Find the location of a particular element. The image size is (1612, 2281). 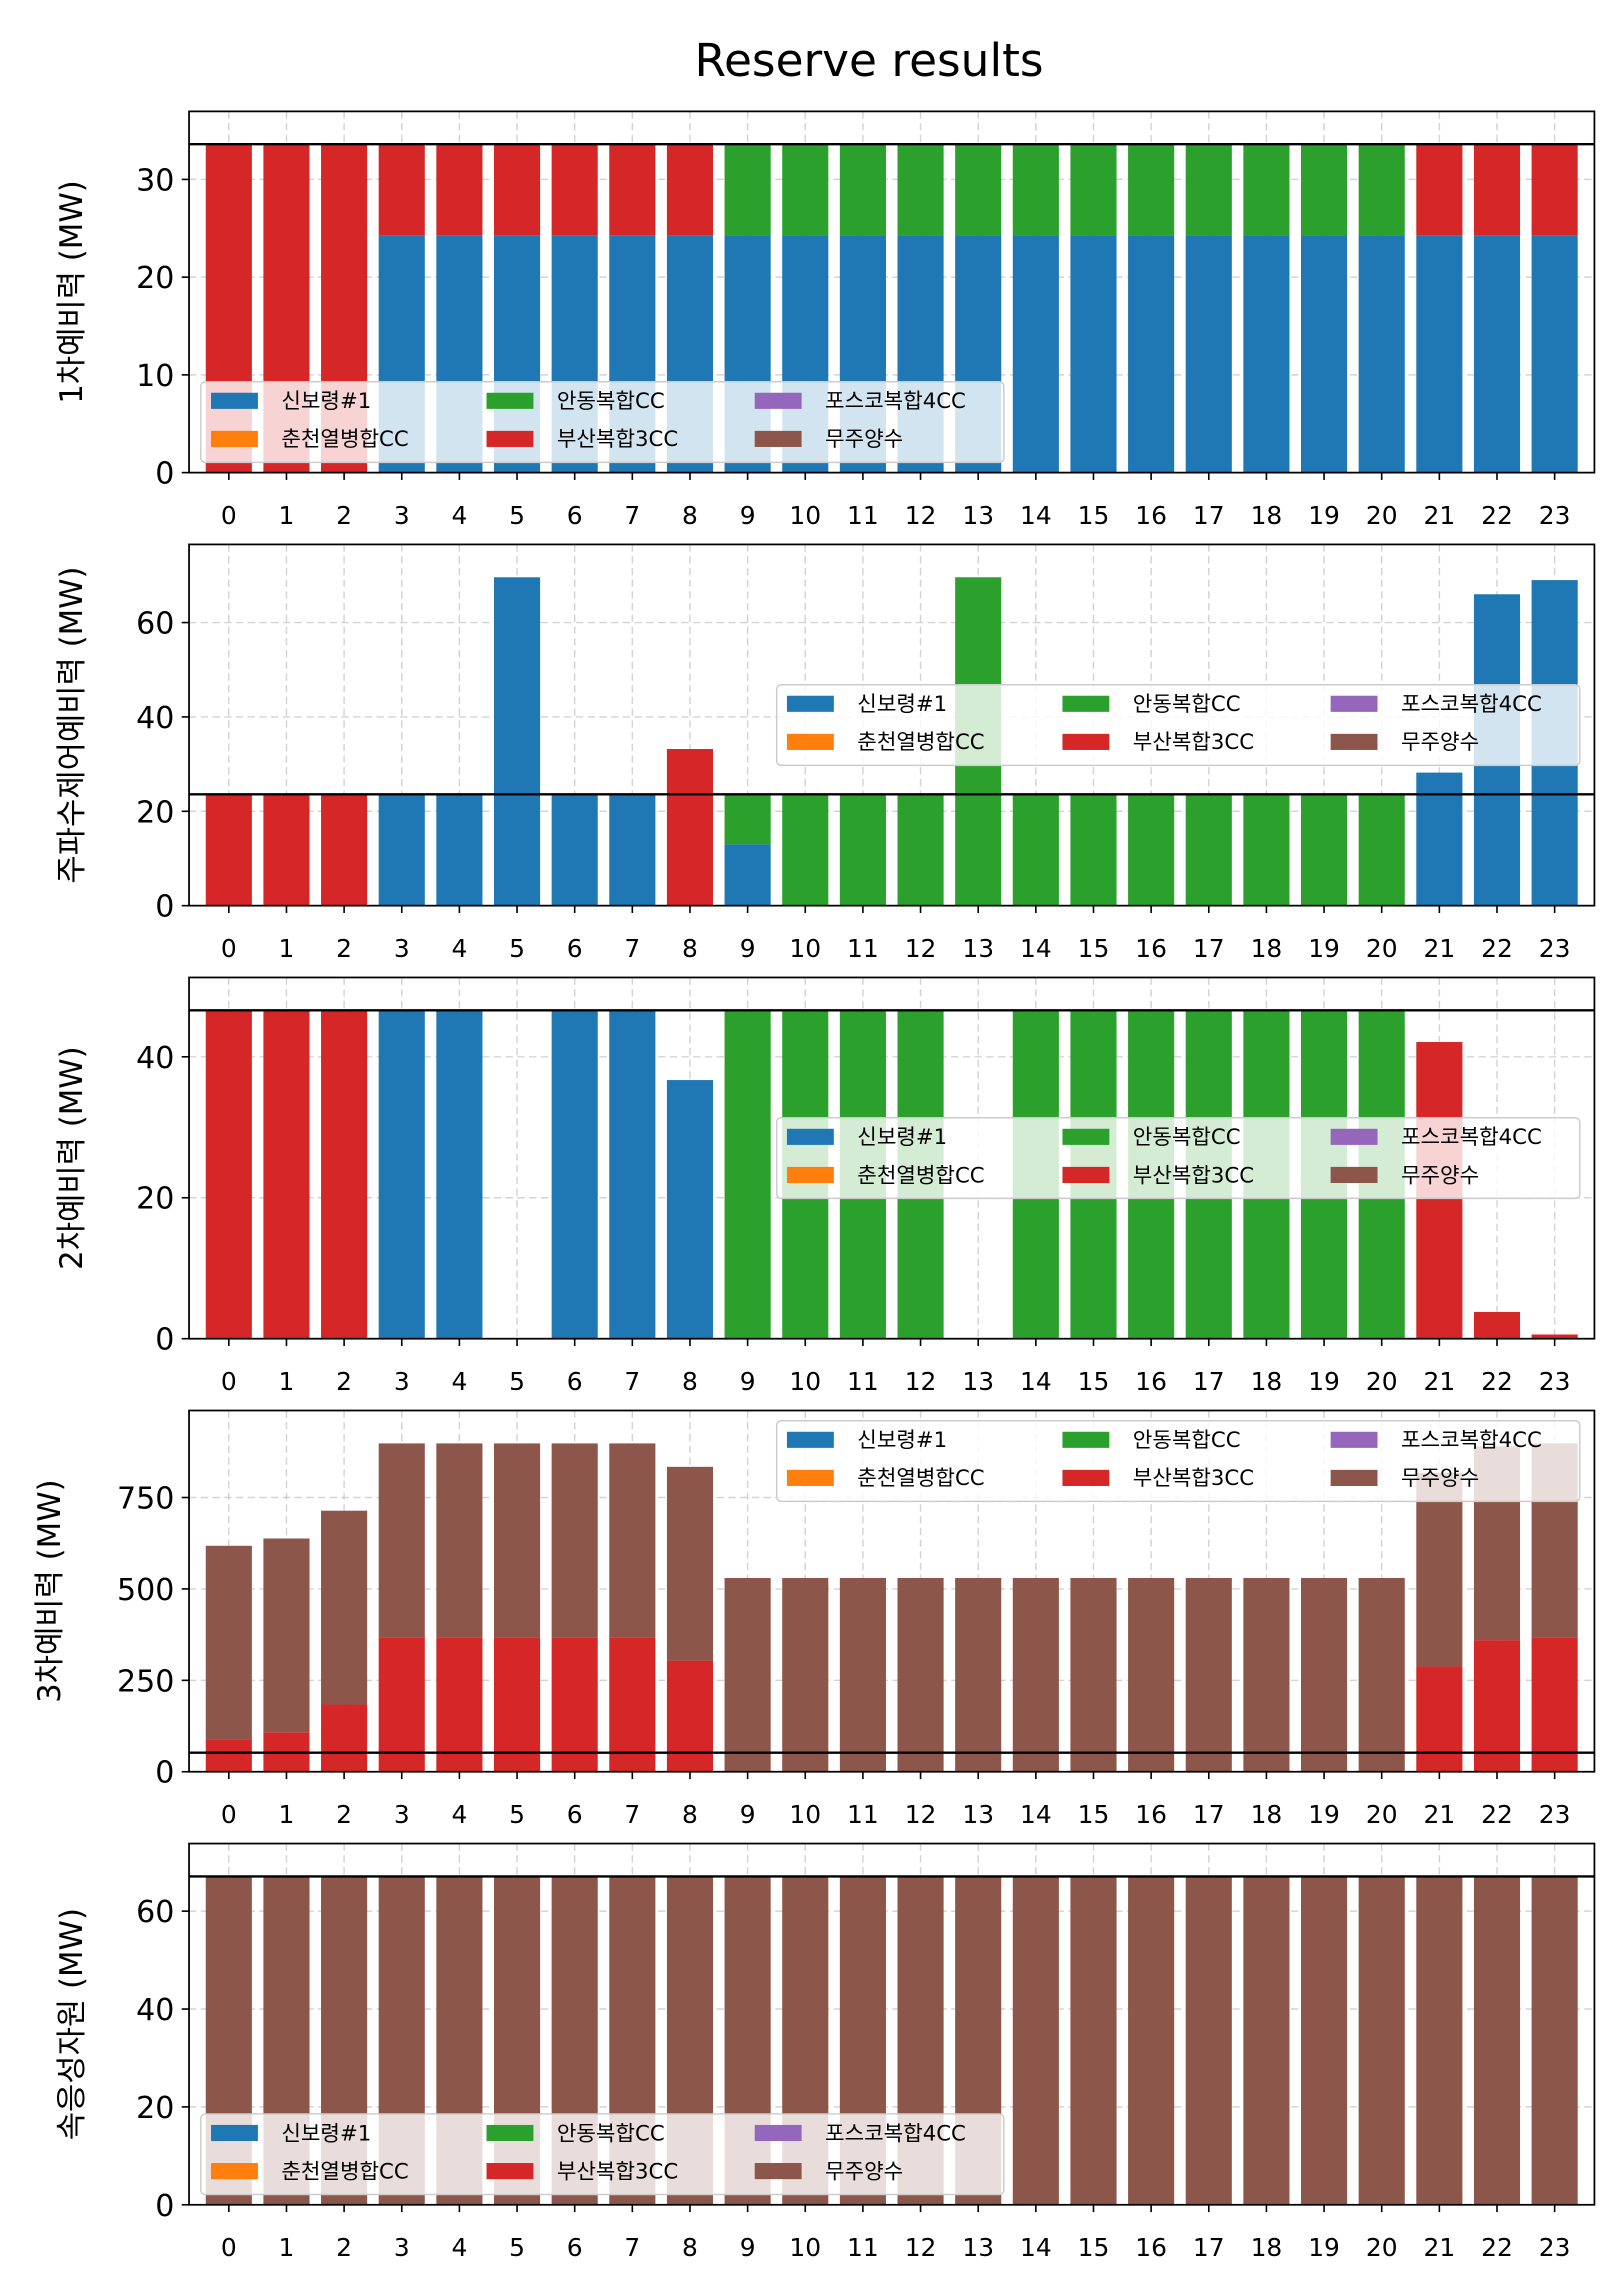

chart-3-xtick-label-17: 17 is located at coordinates (1209, 1381).